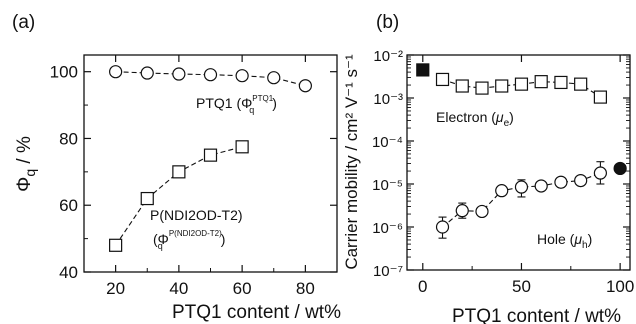 This screenshot has width=636, height=324. I want to click on y-tick-label: 10⁻³, so click(388, 99).